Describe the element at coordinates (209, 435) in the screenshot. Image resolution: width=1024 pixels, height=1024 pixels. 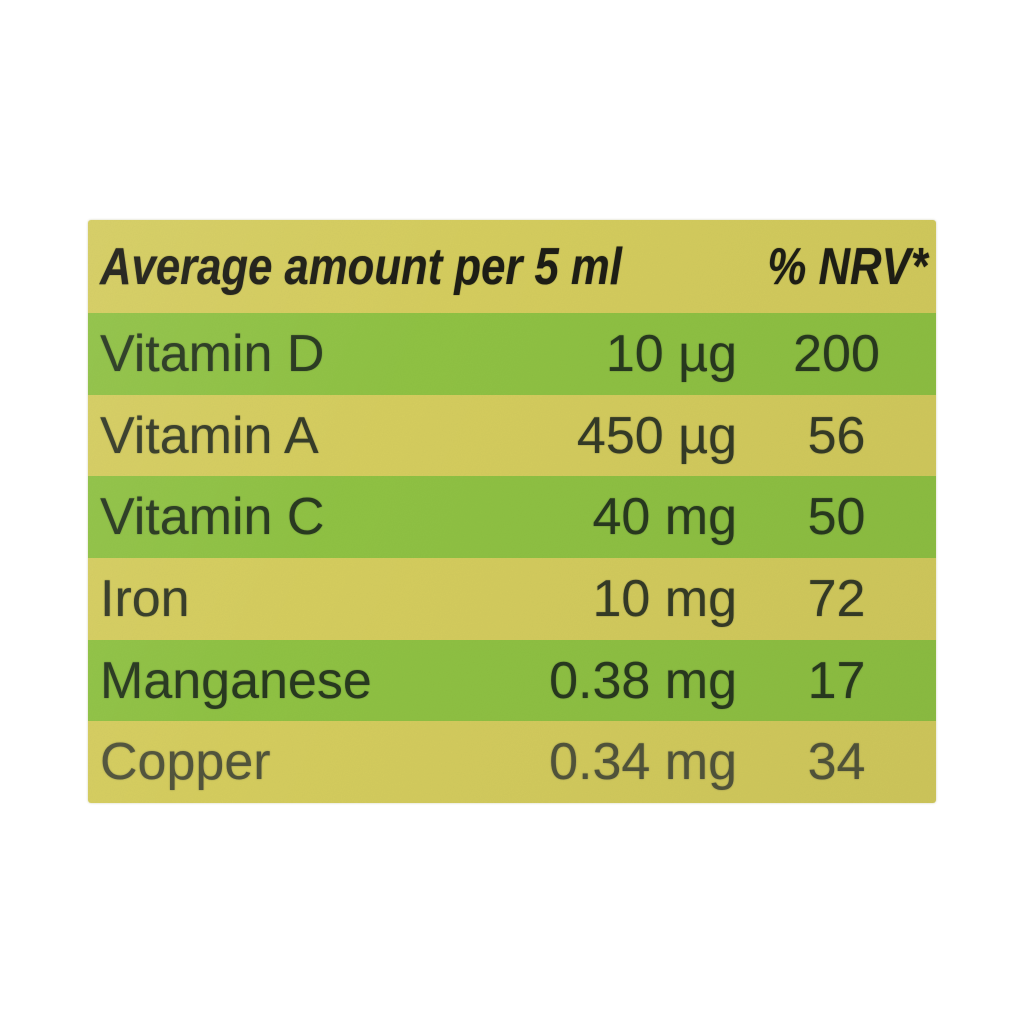
I see `row-nutrient-name: Vitamin A` at that location.